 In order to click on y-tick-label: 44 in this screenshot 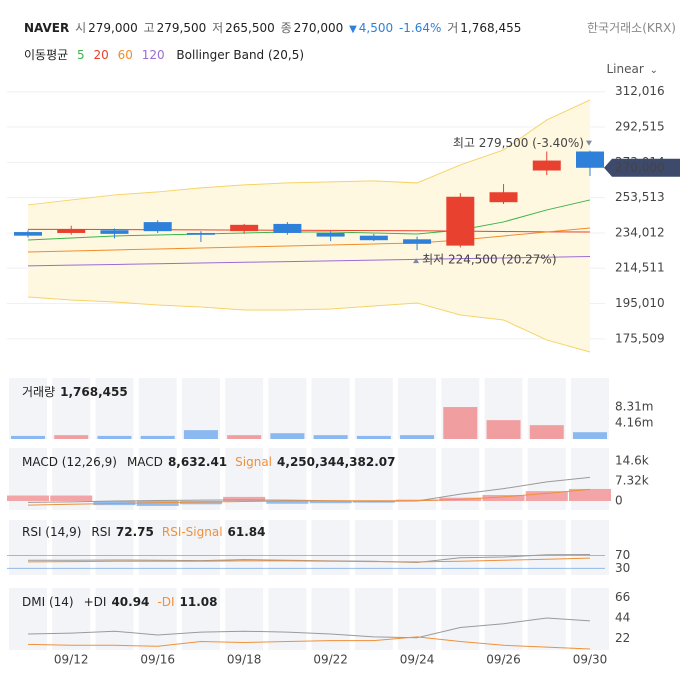, I will do `click(622, 618)`.